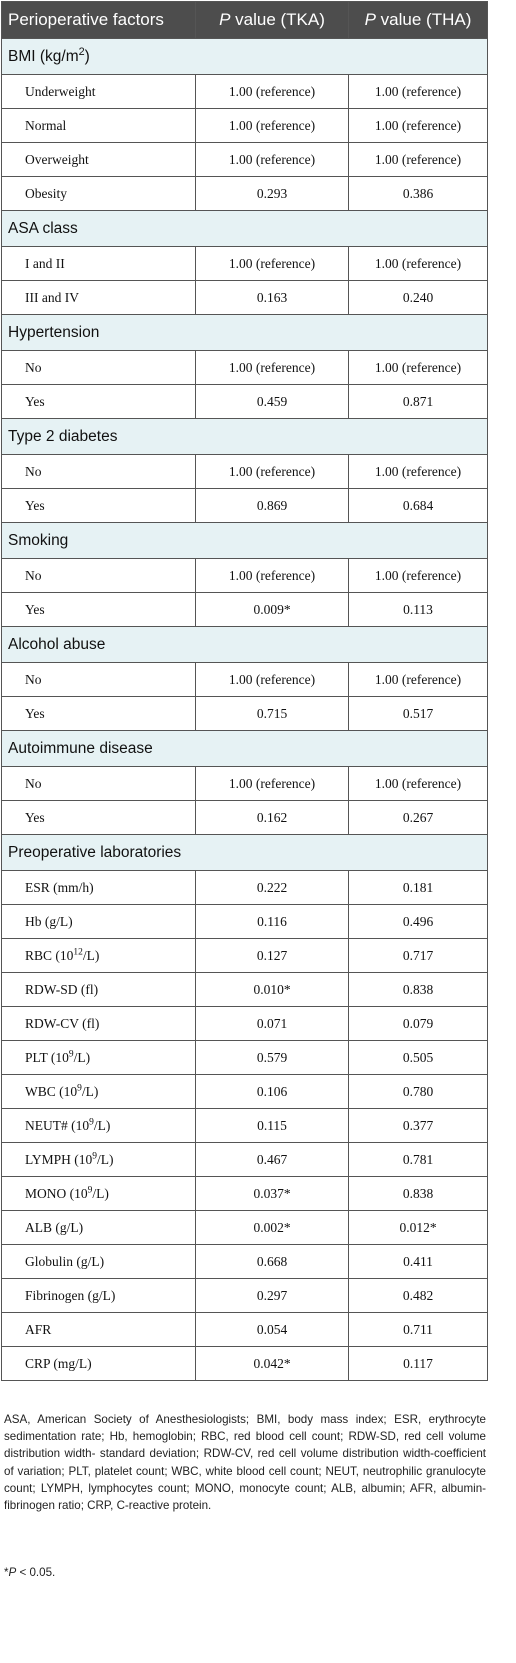 This screenshot has height=1663, width=516. I want to click on section-title: Smoking, so click(244, 540).